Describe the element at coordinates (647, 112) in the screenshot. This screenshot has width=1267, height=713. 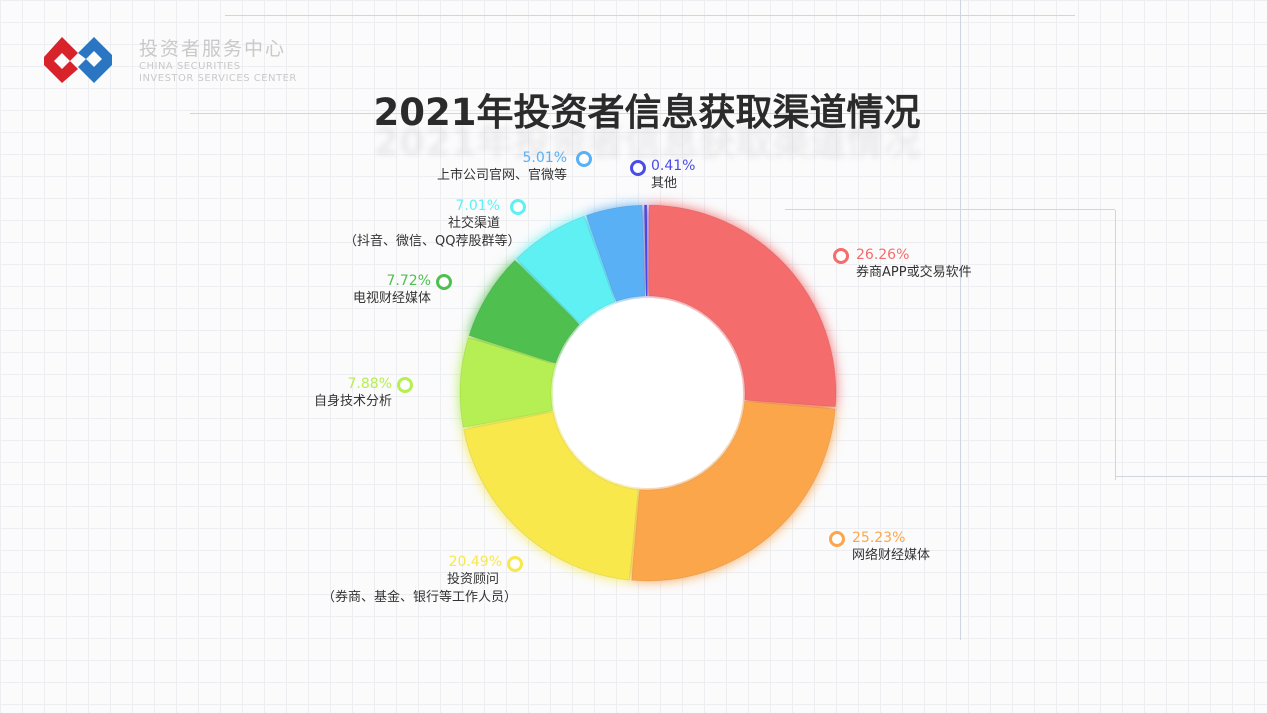
I see `chart-title: 2021年投资者信息获取渠道情况` at that location.